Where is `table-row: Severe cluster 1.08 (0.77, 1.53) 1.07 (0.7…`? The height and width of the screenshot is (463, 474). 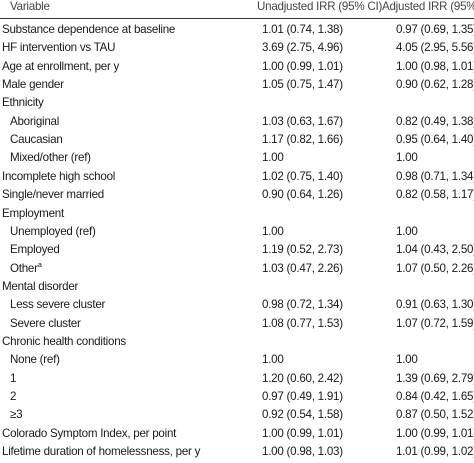
table-row: Severe cluster 1.08 (0.77, 1.53) 1.07 (0.7… is located at coordinates (237, 324).